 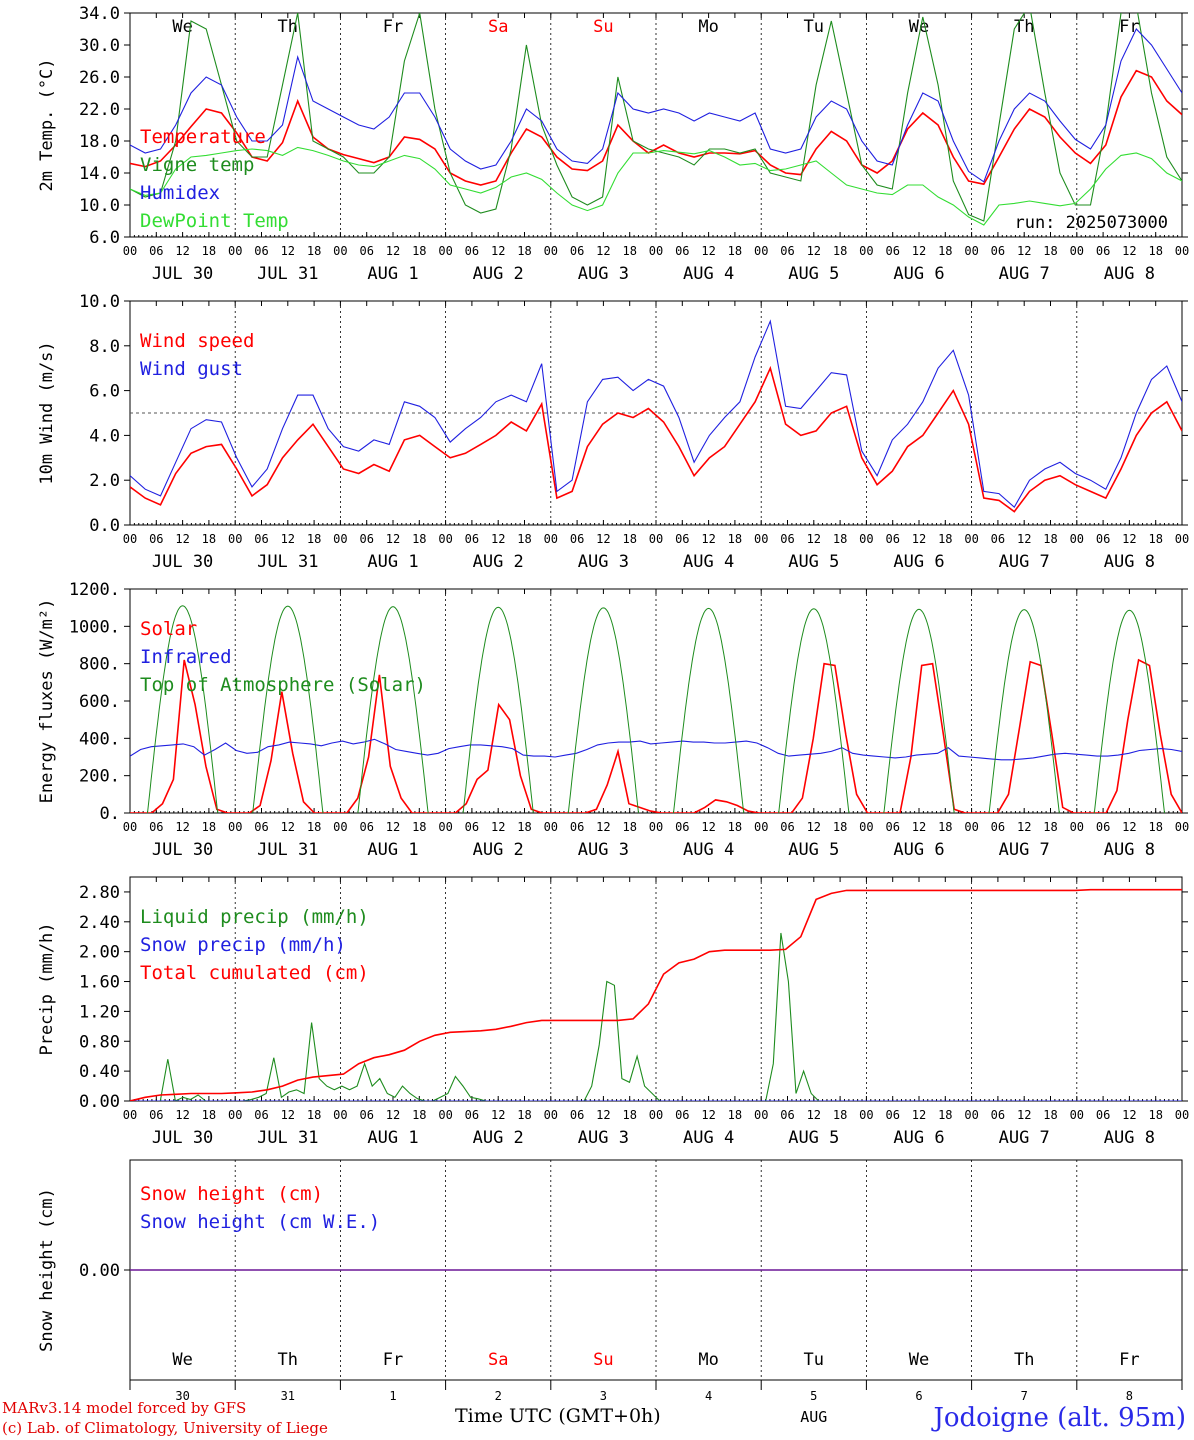 What do you see at coordinates (1024, 850) in the screenshot?
I see `date-label: AUG 7` at bounding box center [1024, 850].